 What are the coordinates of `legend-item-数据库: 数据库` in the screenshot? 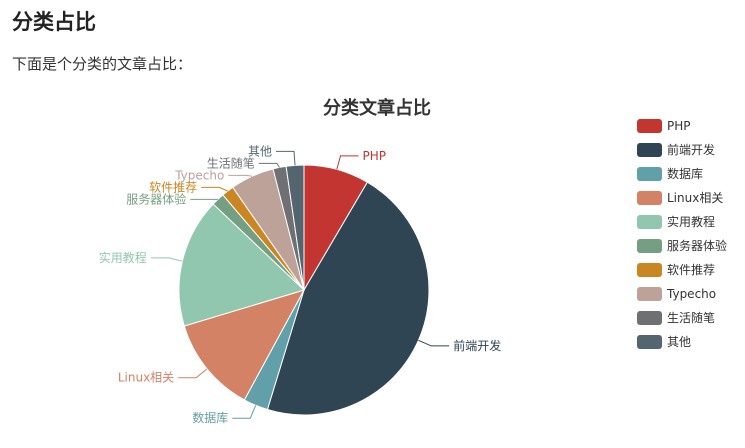 It's located at (691, 174).